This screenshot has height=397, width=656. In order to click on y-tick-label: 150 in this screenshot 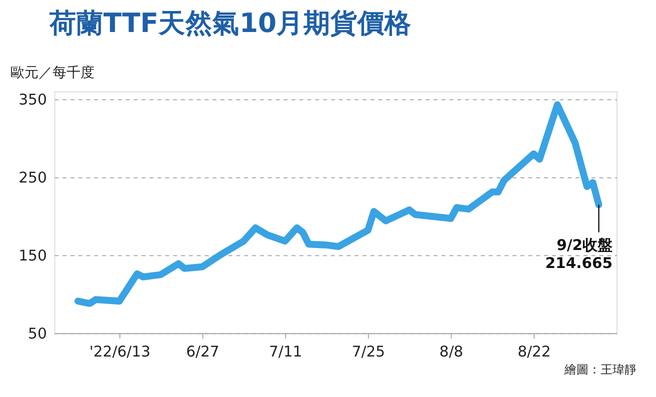, I will do `click(32, 256)`.